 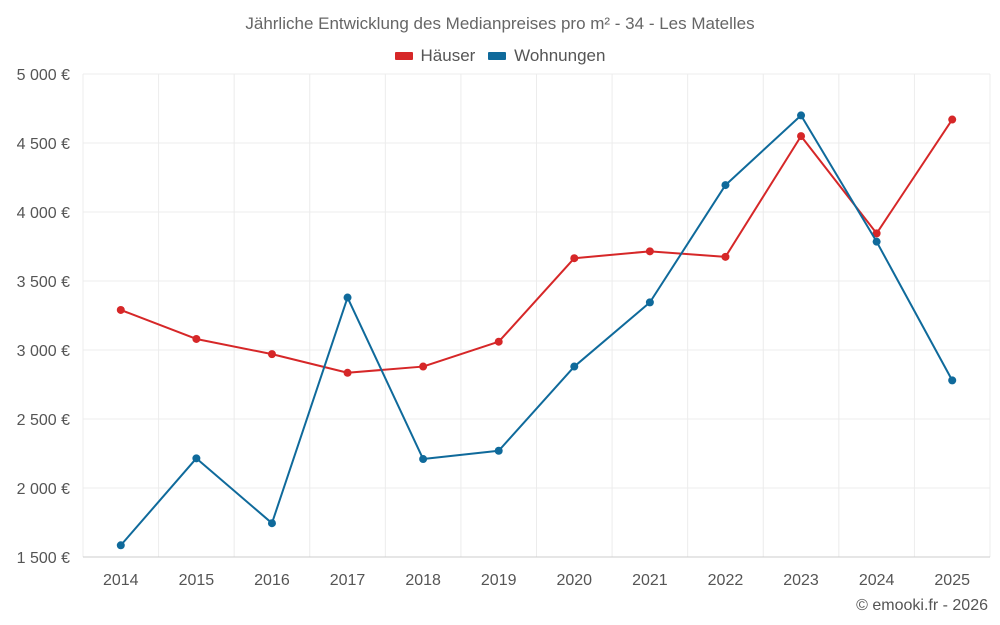 I want to click on legend-swatch-apartments, so click(x=497, y=56).